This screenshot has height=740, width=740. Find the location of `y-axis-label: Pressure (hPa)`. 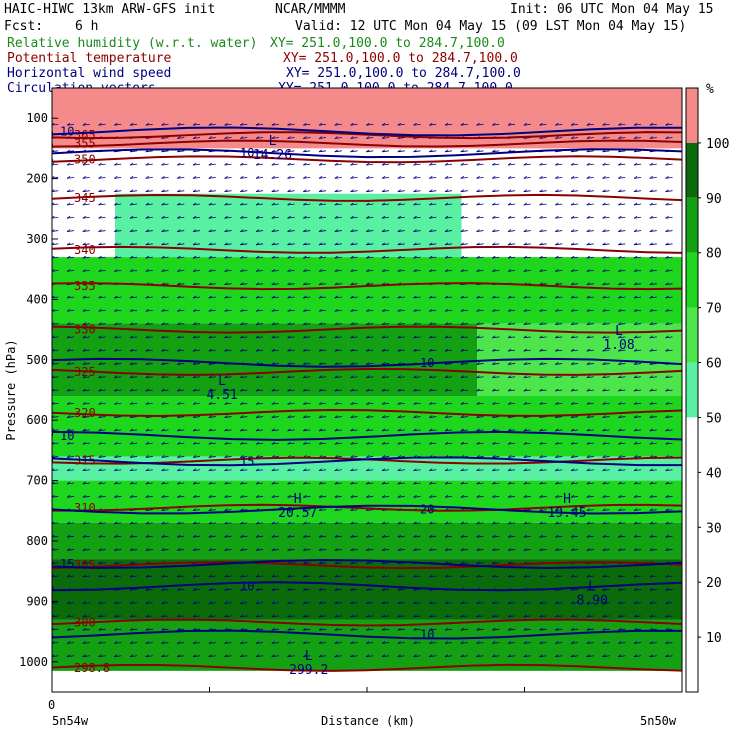

y-axis-label: Pressure (hPa) is located at coordinates (11, 389).